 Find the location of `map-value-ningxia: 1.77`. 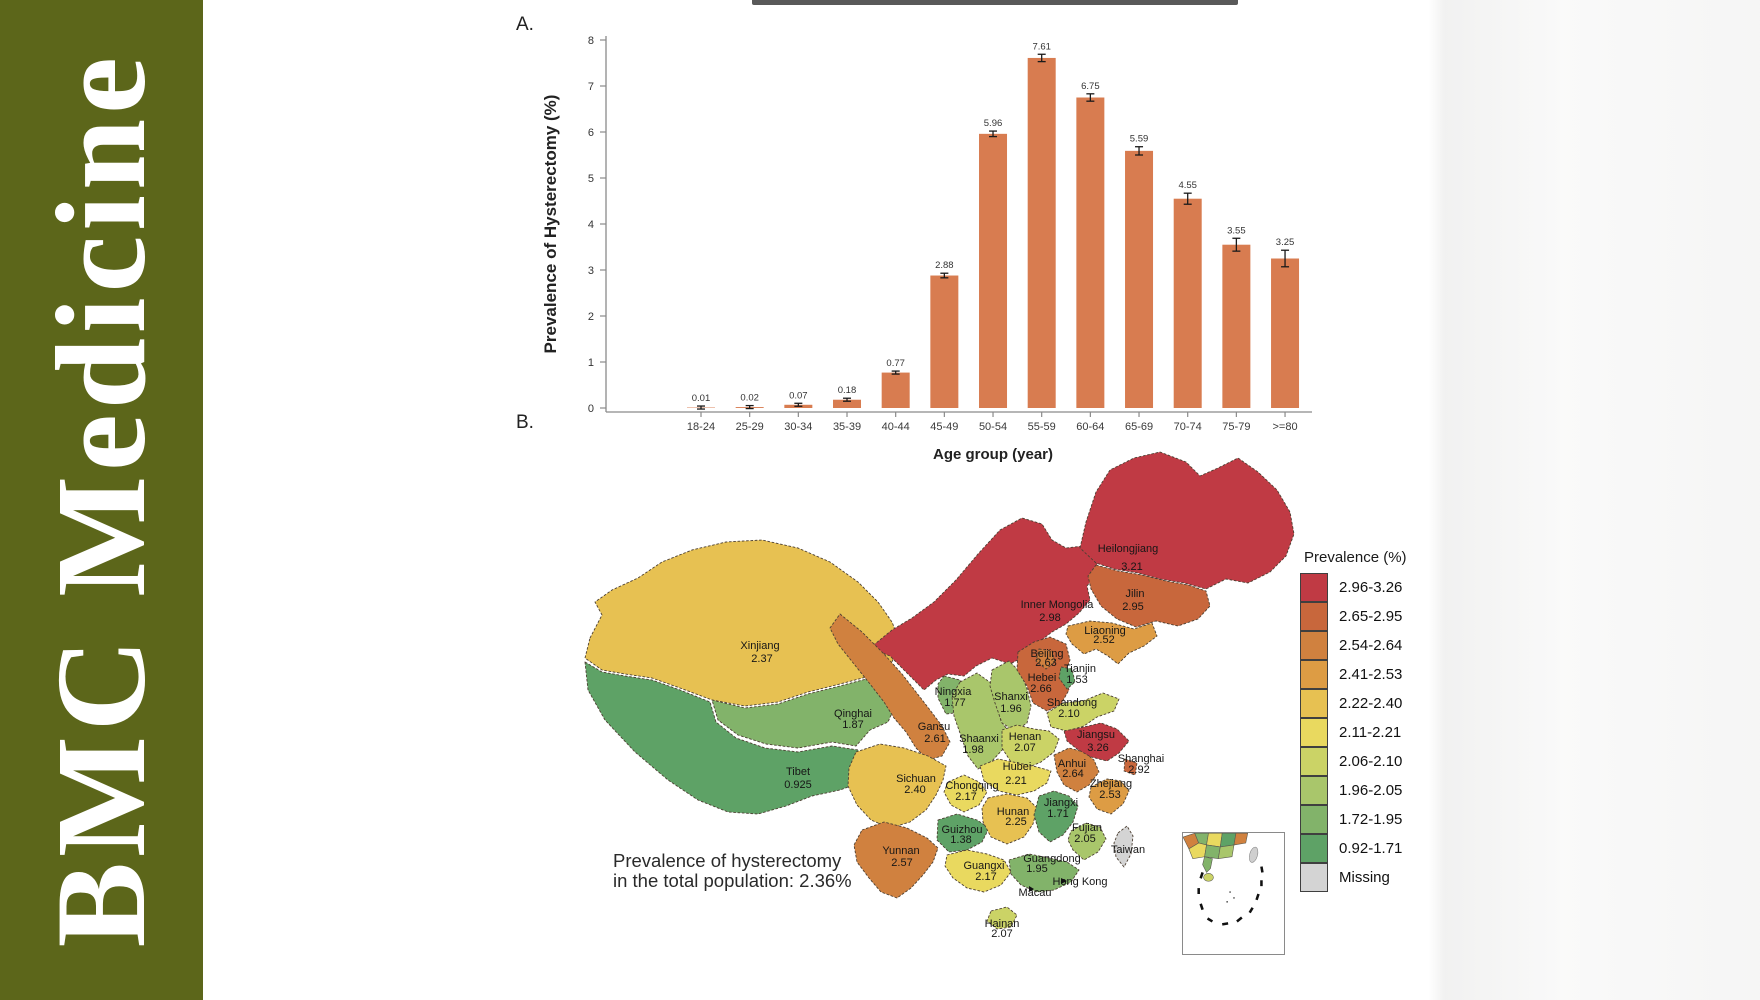

map-value-ningxia: 1.77 is located at coordinates (954, 703).